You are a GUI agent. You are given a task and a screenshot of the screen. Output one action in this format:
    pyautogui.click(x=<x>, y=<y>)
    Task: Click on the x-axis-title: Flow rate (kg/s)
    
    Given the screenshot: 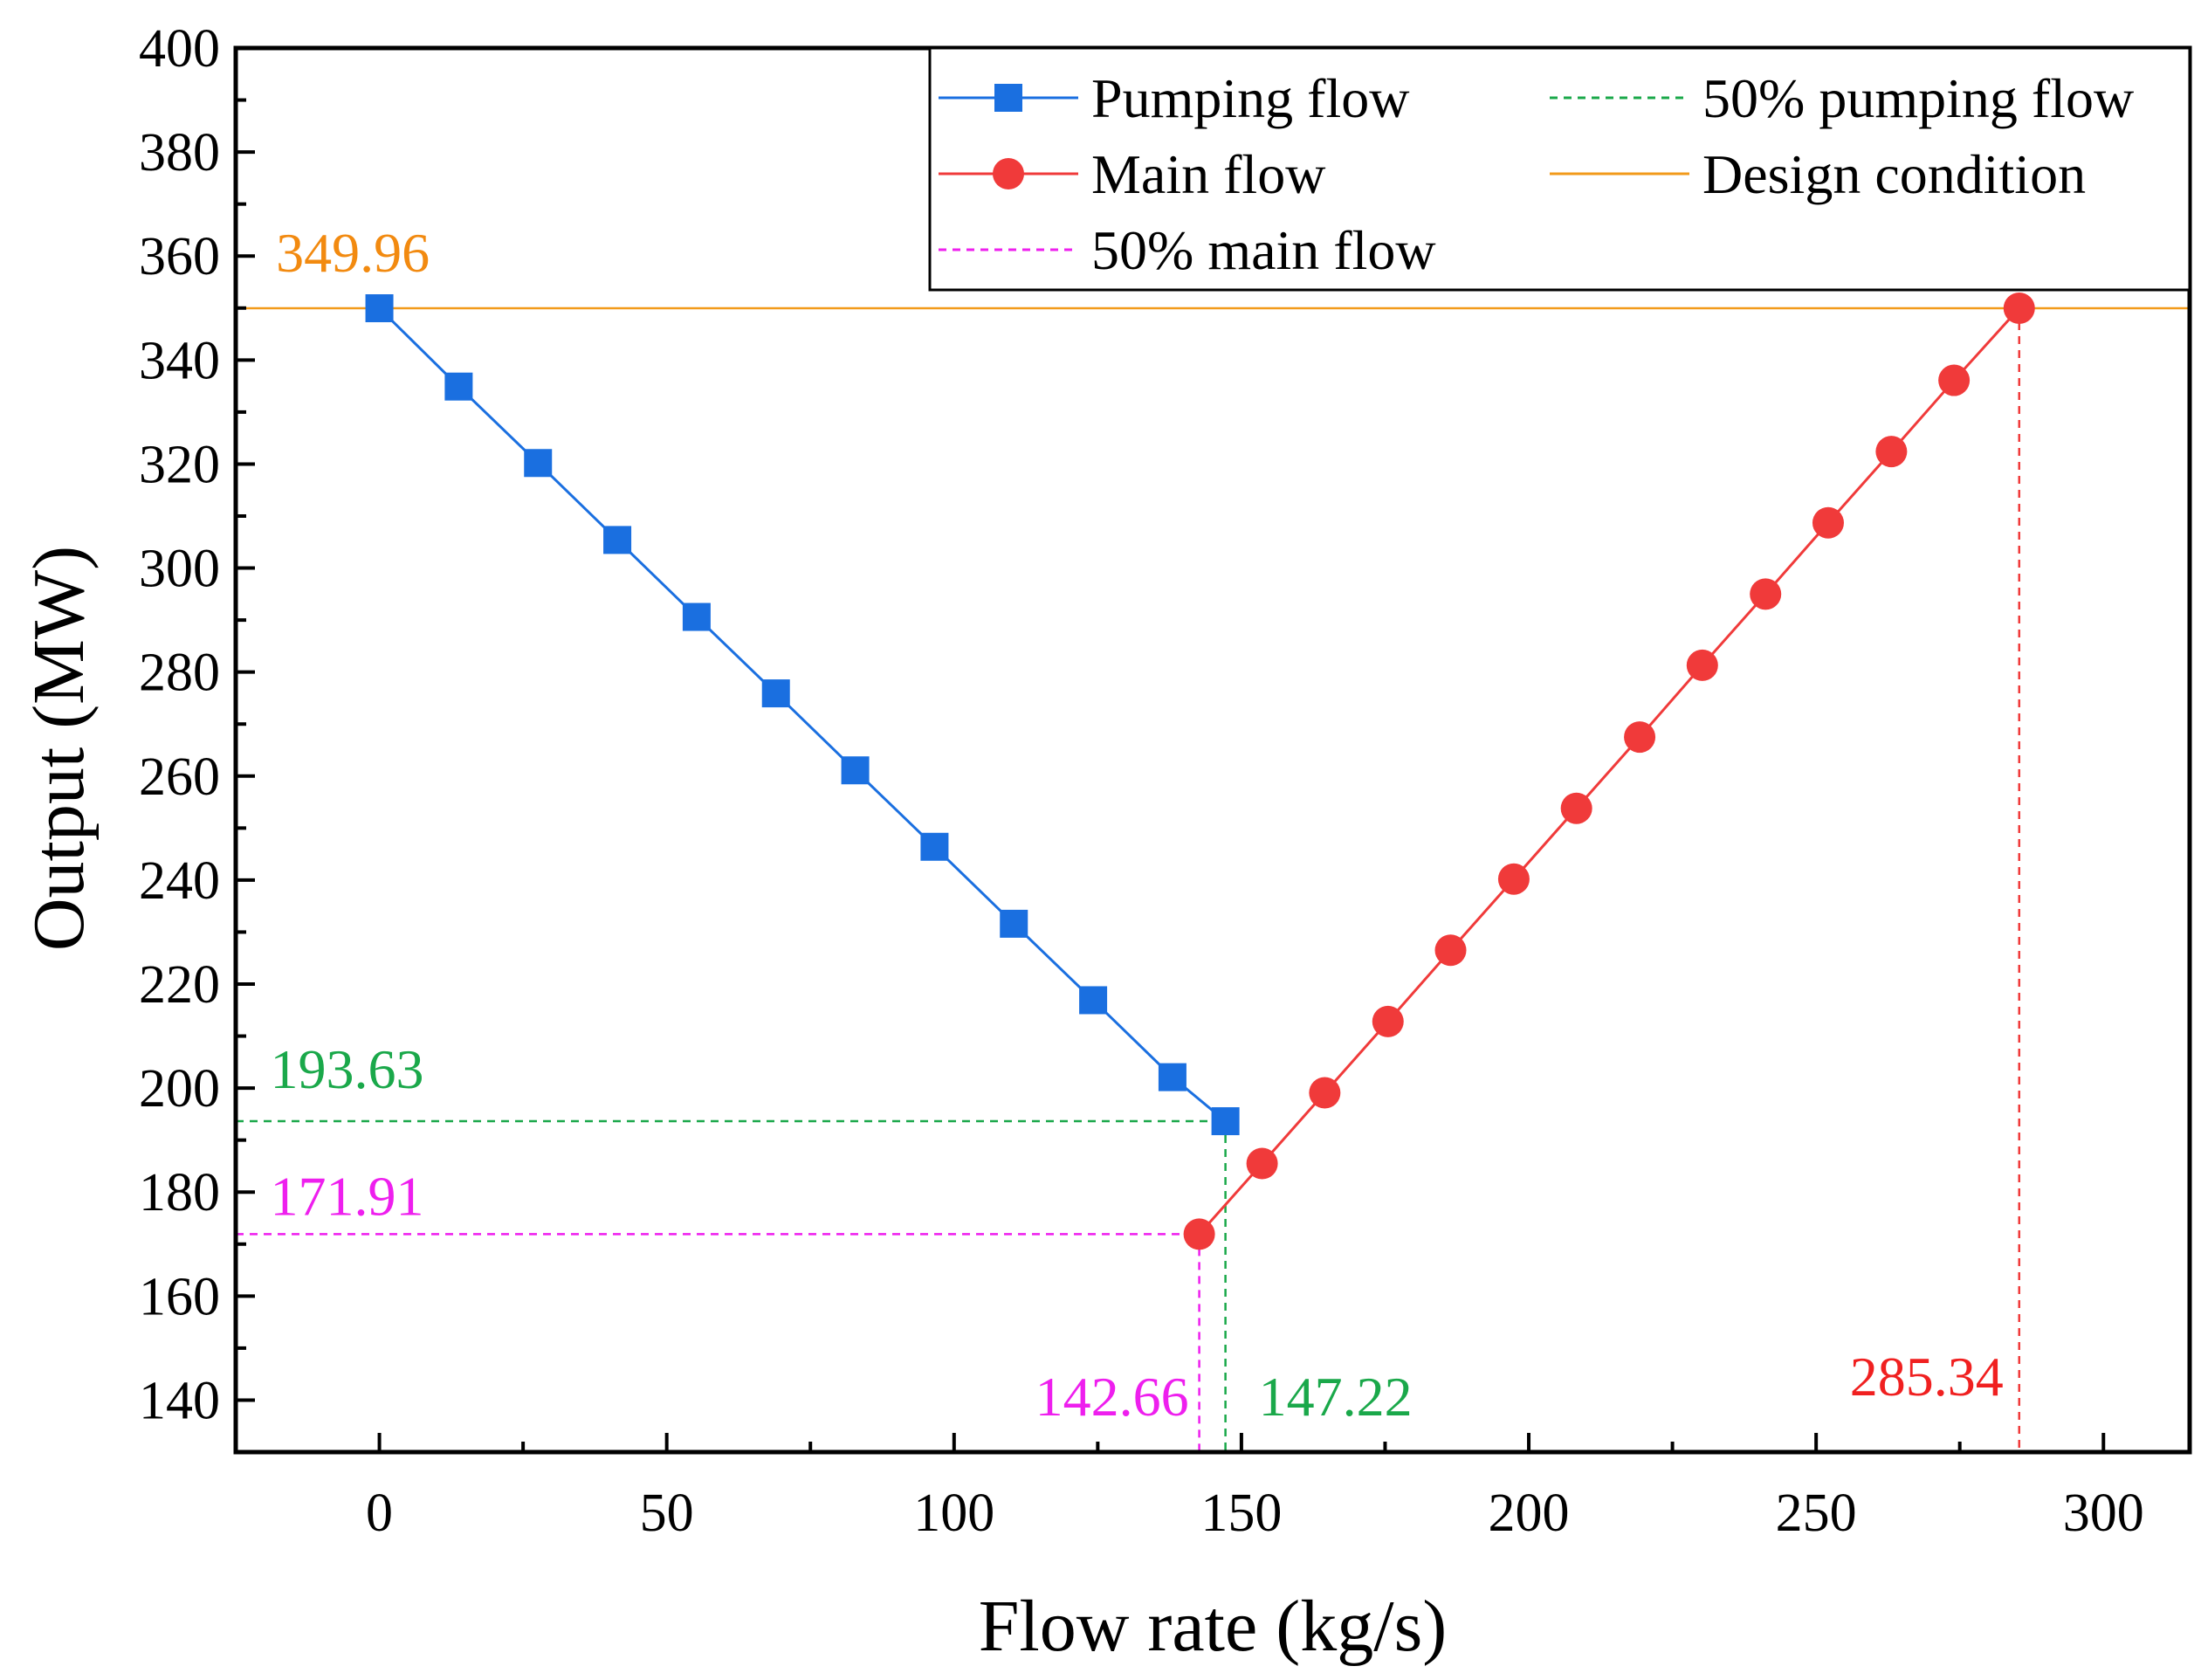 What is the action you would take?
    pyautogui.click(x=1213, y=1626)
    